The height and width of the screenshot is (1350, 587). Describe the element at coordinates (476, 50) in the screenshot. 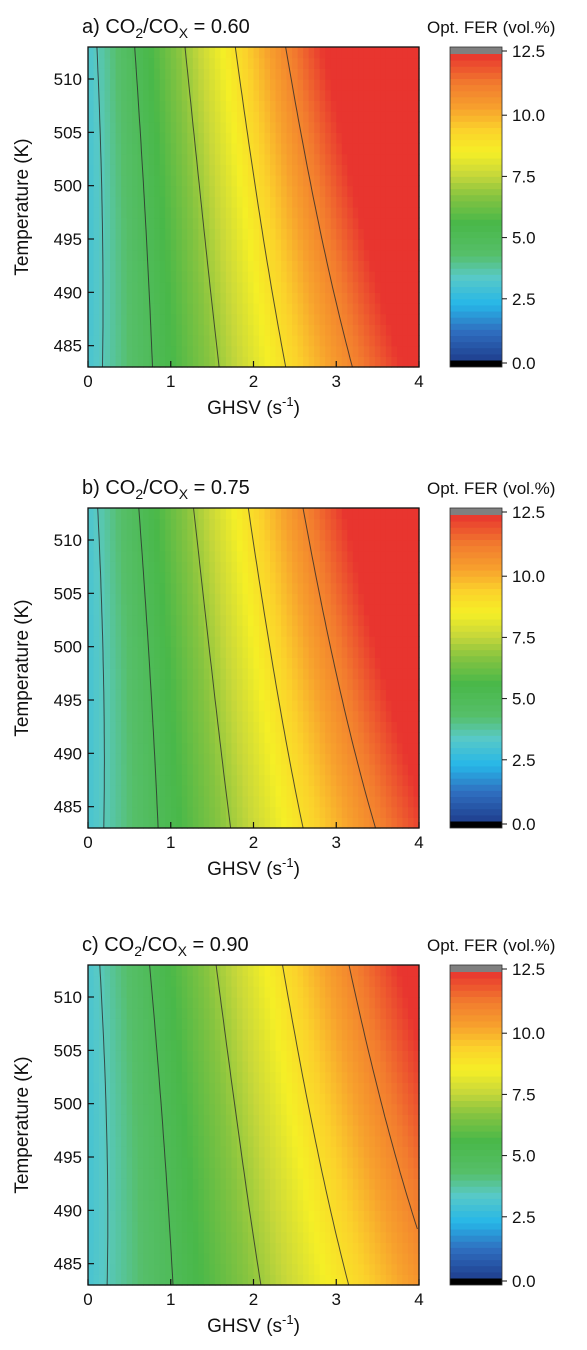

I see `colorbar-over` at that location.